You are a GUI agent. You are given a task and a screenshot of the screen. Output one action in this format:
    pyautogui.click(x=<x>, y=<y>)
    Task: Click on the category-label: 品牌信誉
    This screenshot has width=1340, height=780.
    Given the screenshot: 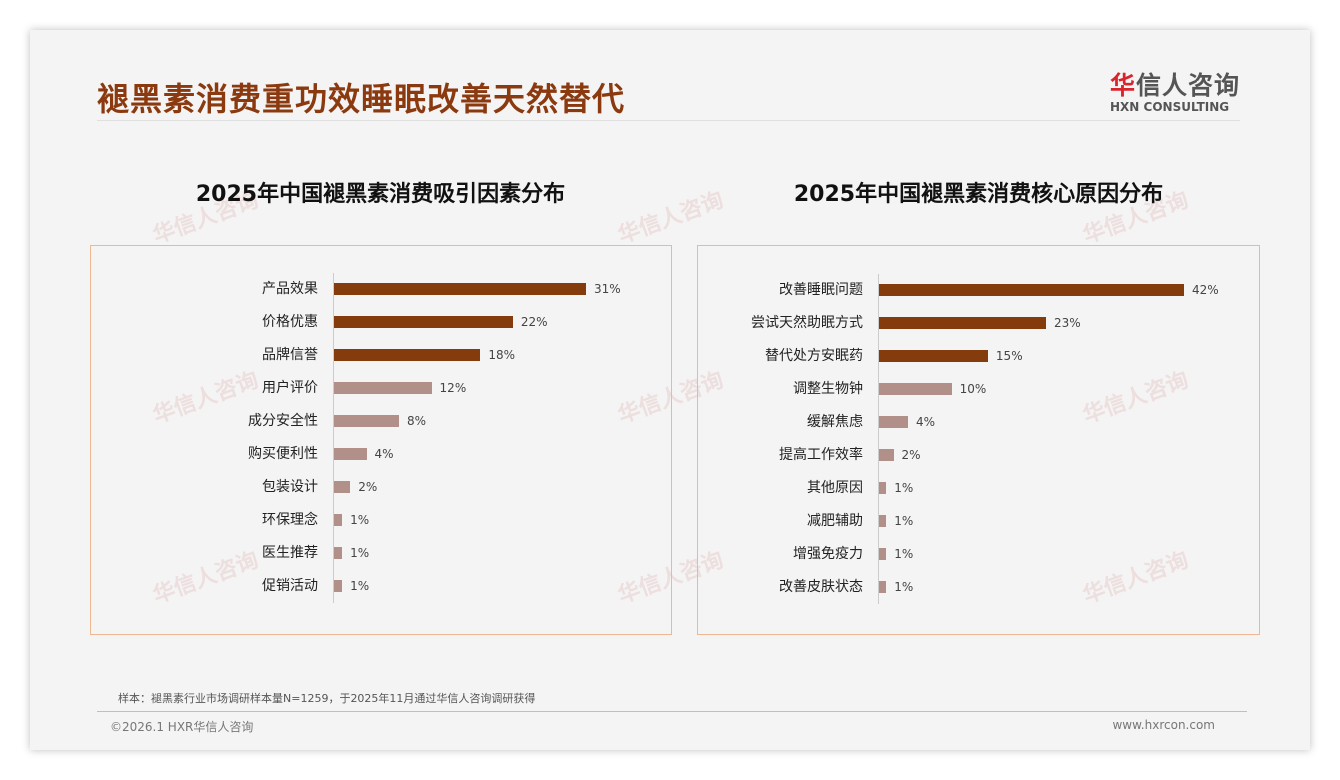 What is the action you would take?
    pyautogui.click(x=290, y=355)
    